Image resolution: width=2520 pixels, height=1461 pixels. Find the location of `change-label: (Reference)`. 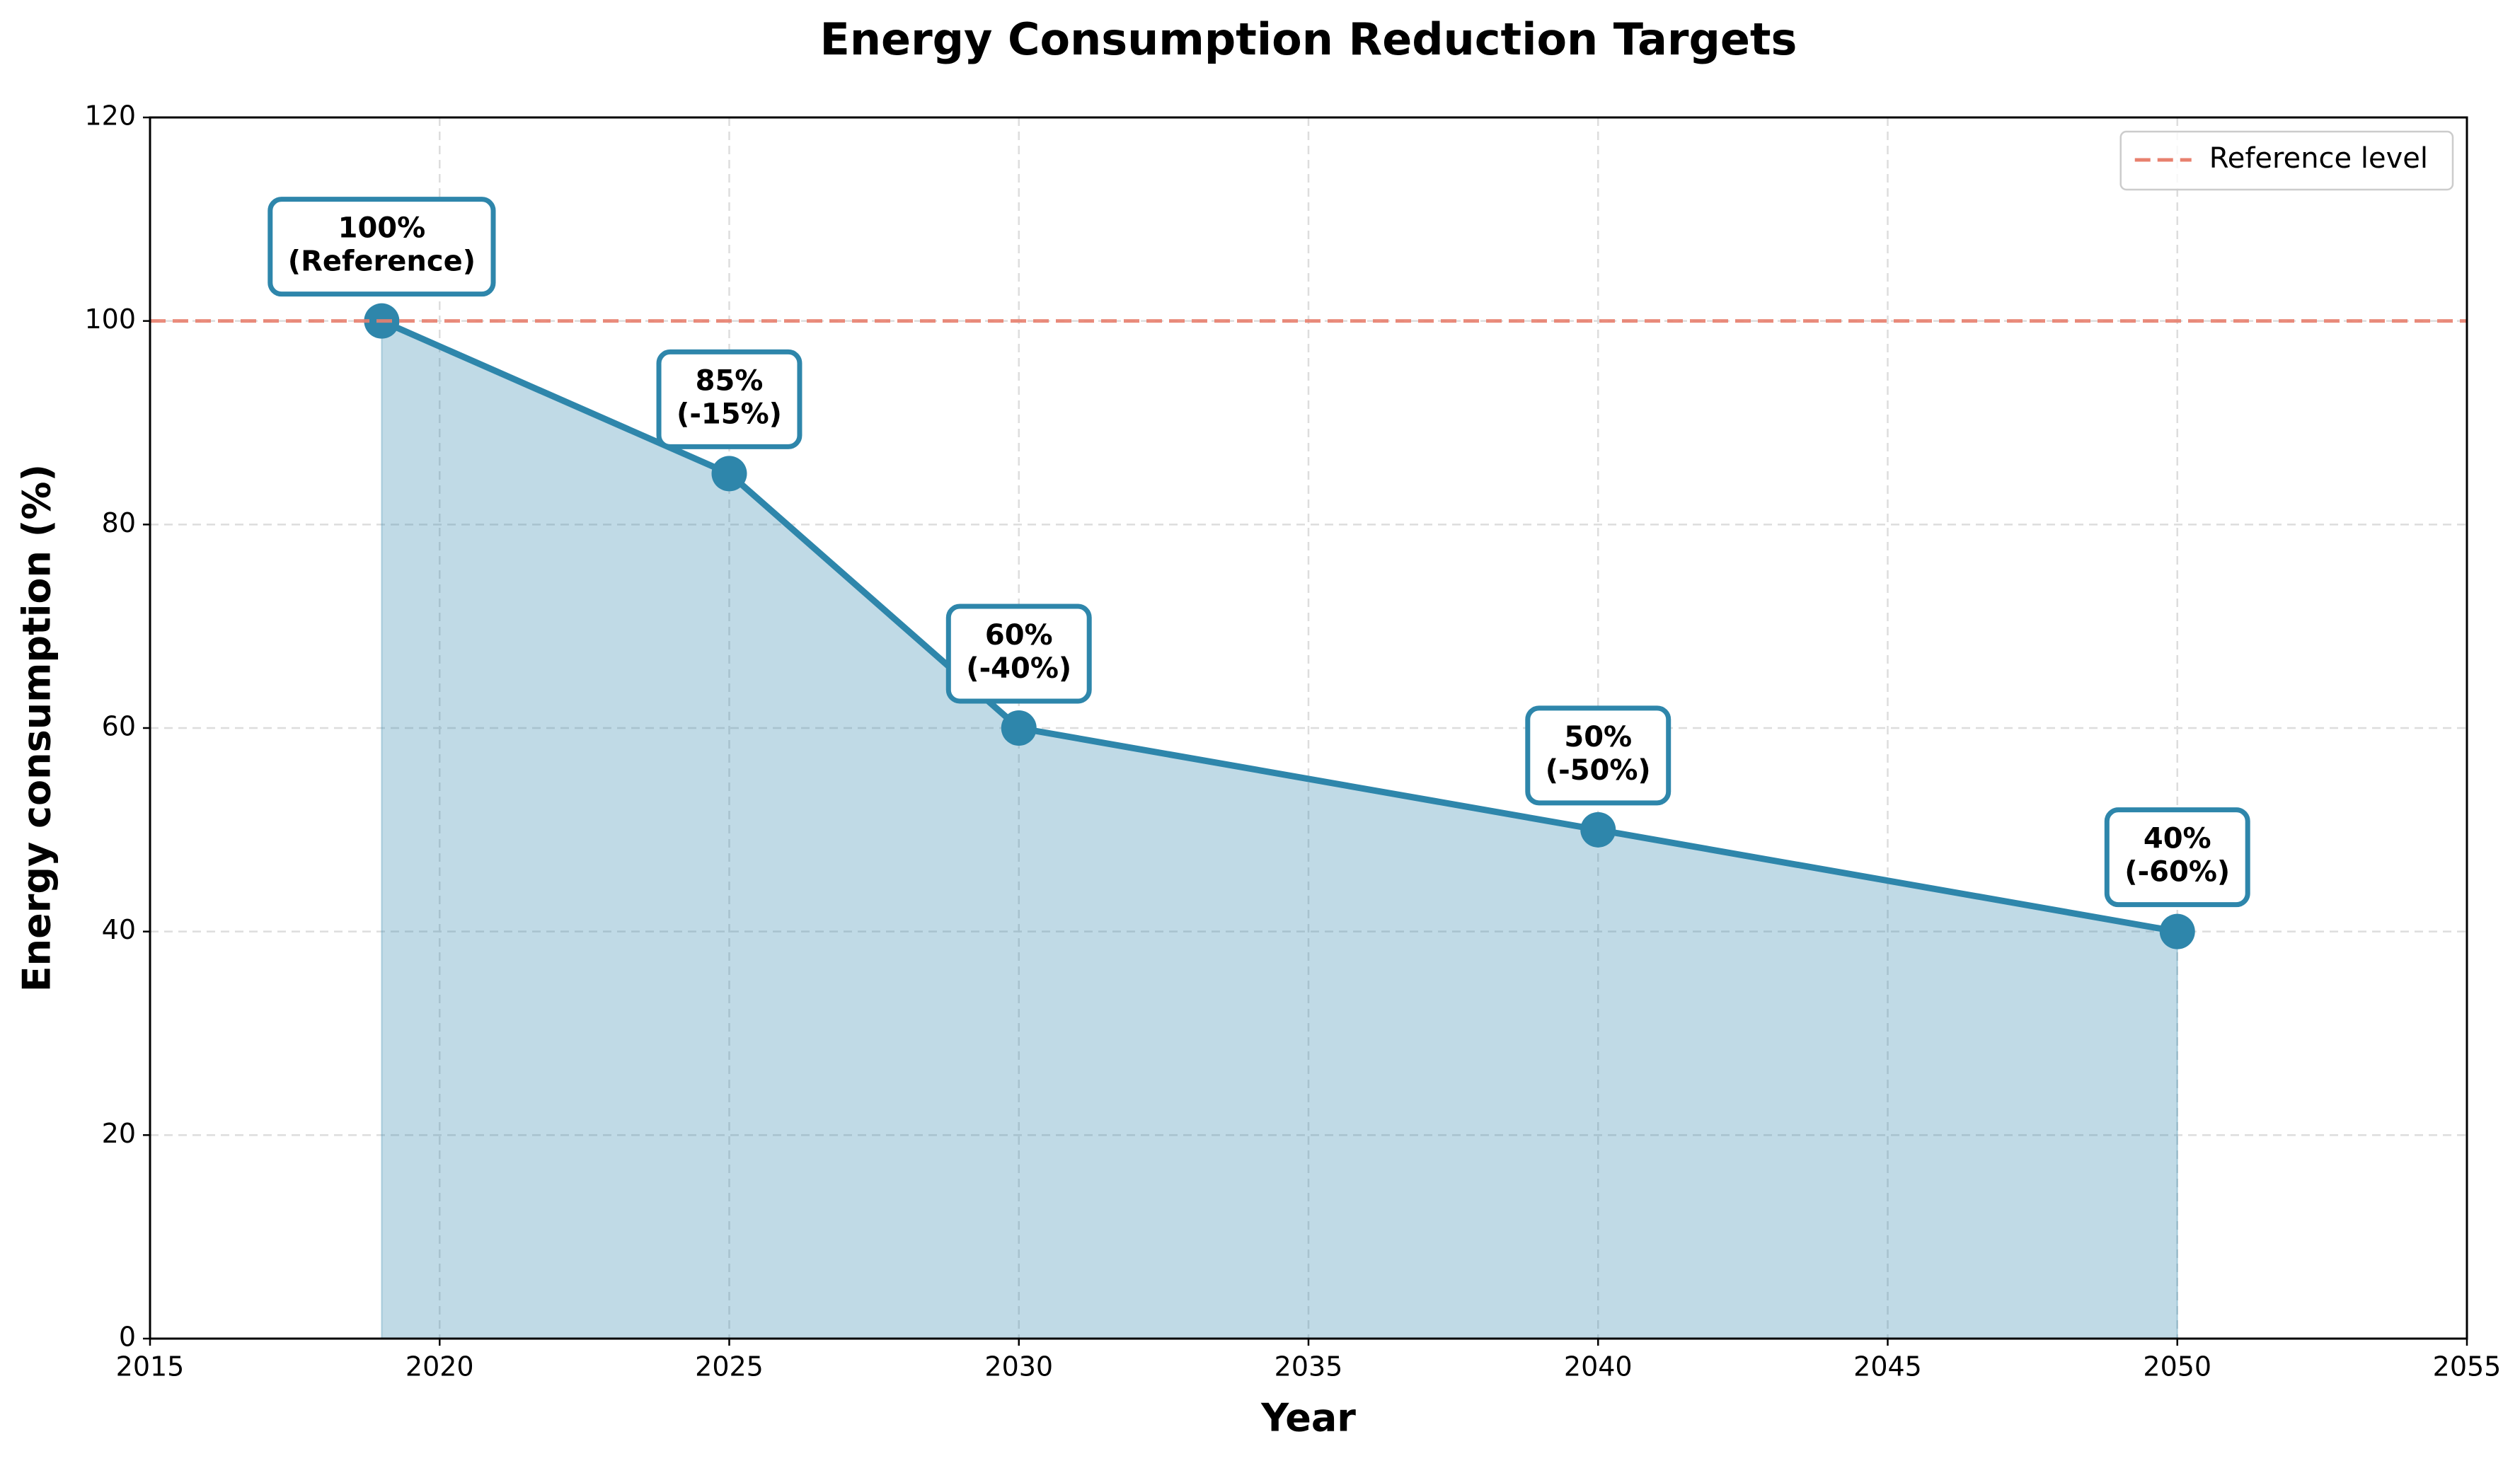

change-label: (Reference) is located at coordinates (382, 262).